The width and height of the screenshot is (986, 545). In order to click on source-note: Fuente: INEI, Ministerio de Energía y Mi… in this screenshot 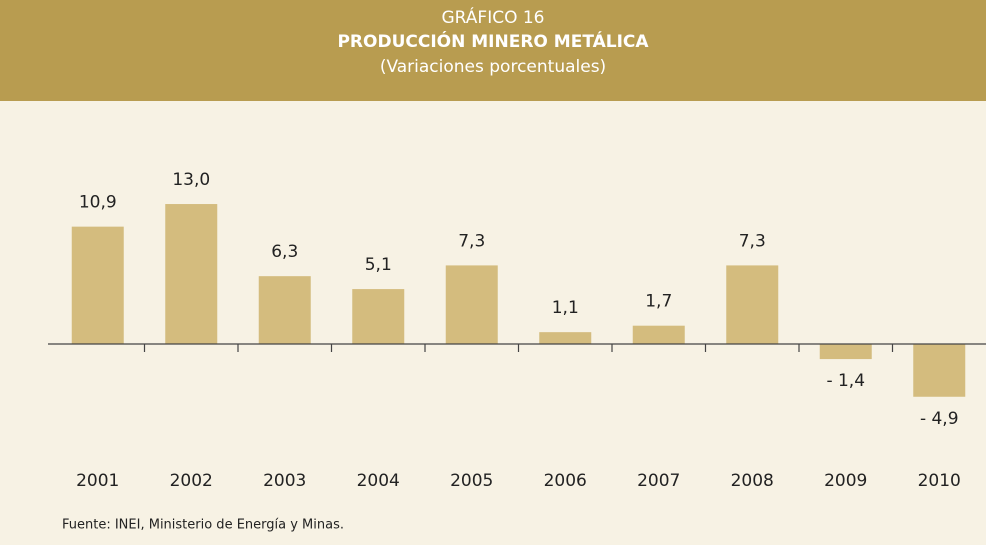, I will do `click(203, 525)`.